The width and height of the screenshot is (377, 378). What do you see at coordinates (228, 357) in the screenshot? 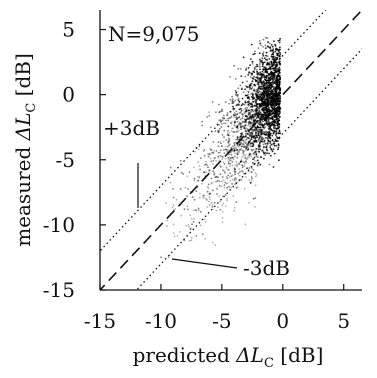
I see `x-axis-label: predicted ΔLC [dB]` at bounding box center [228, 357].